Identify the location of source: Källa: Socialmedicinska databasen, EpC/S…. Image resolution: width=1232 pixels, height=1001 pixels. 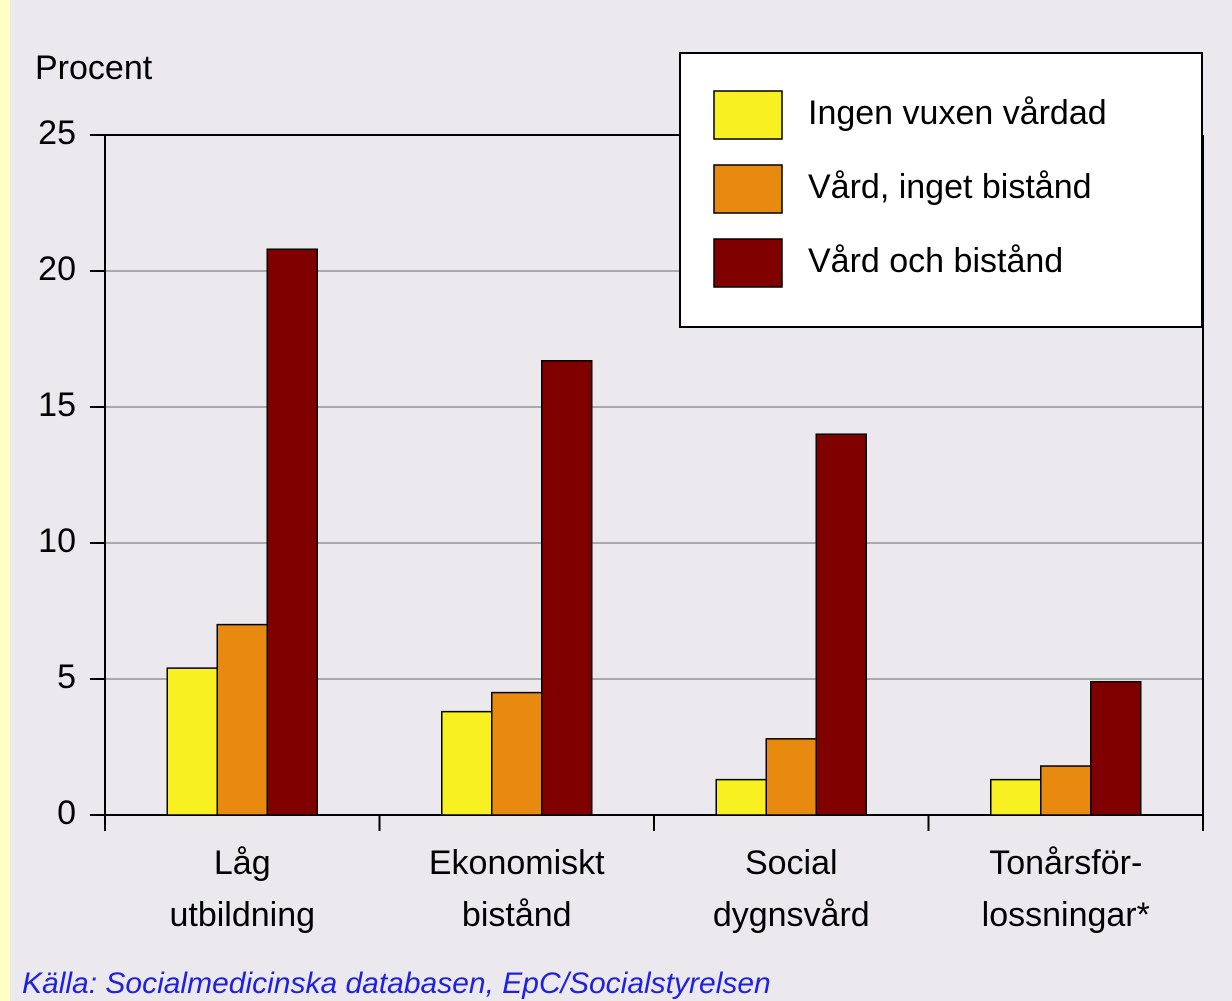
(396, 983).